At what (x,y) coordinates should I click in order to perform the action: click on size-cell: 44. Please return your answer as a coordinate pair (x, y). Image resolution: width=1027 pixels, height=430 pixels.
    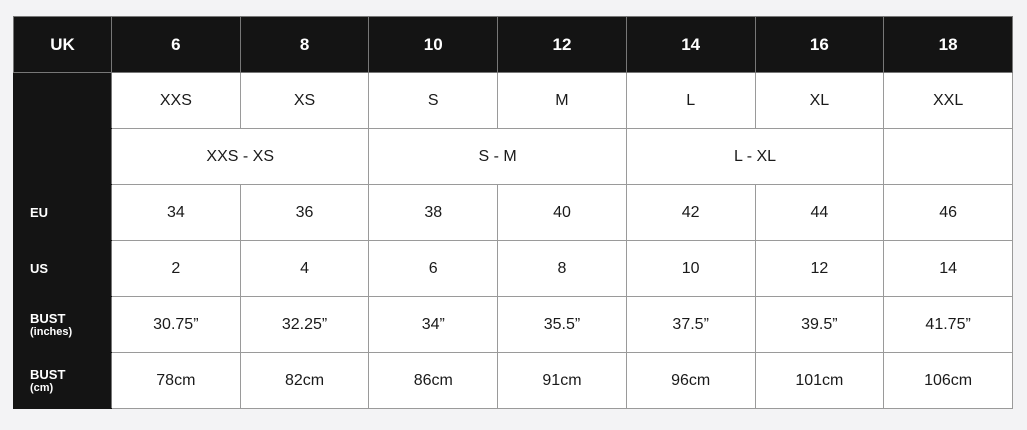
    Looking at the image, I should click on (819, 212).